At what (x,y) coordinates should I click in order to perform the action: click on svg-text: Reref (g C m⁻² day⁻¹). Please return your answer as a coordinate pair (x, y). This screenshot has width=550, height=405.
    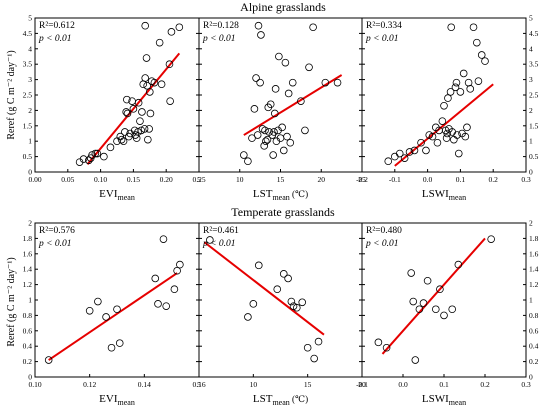
    Looking at the image, I should click on (11, 94).